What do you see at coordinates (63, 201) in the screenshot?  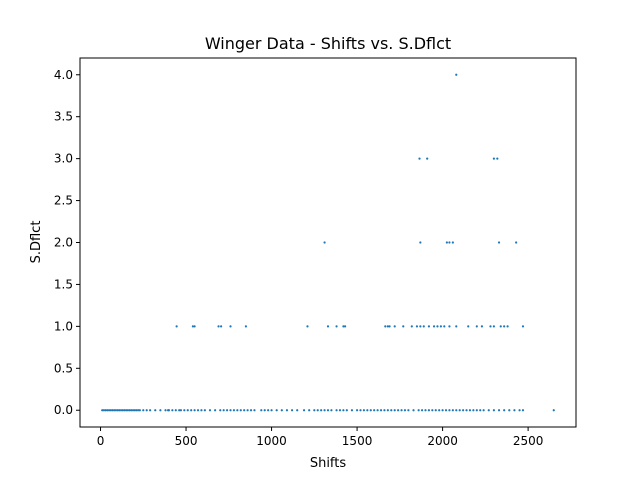 I see `y-tick-label: 2.5` at bounding box center [63, 201].